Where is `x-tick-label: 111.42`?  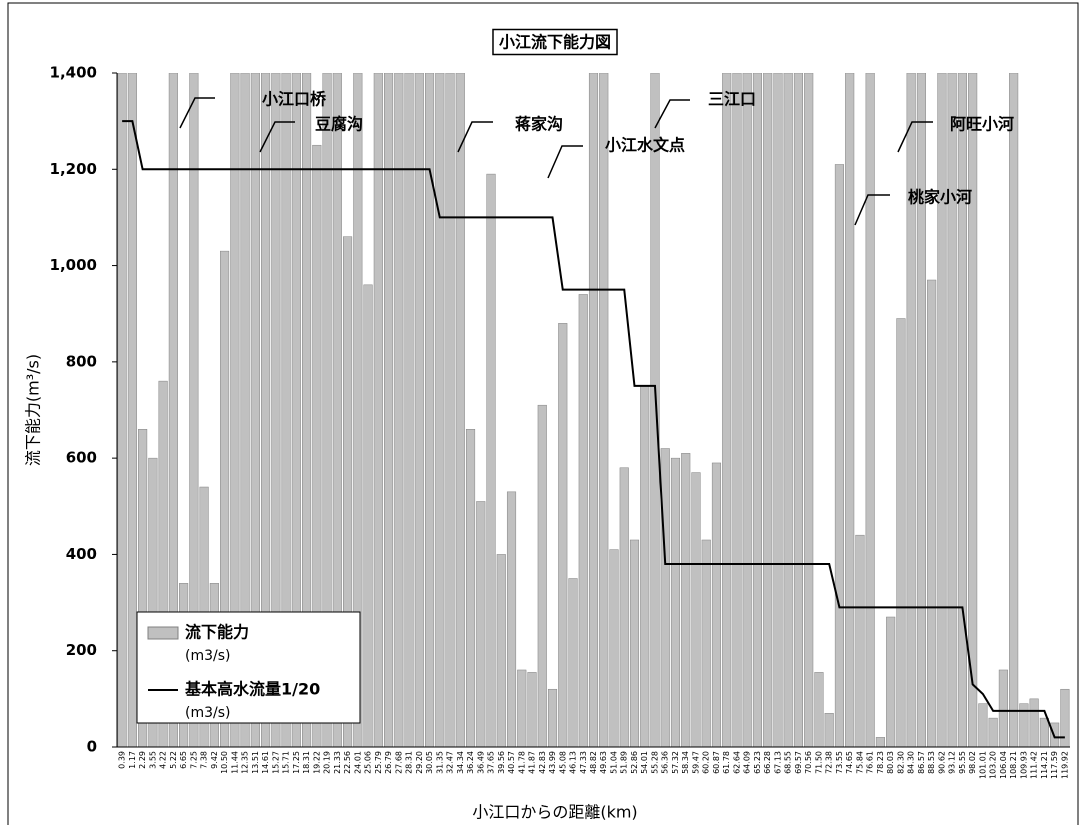 x-tick-label: 111.42 is located at coordinates (1034, 765).